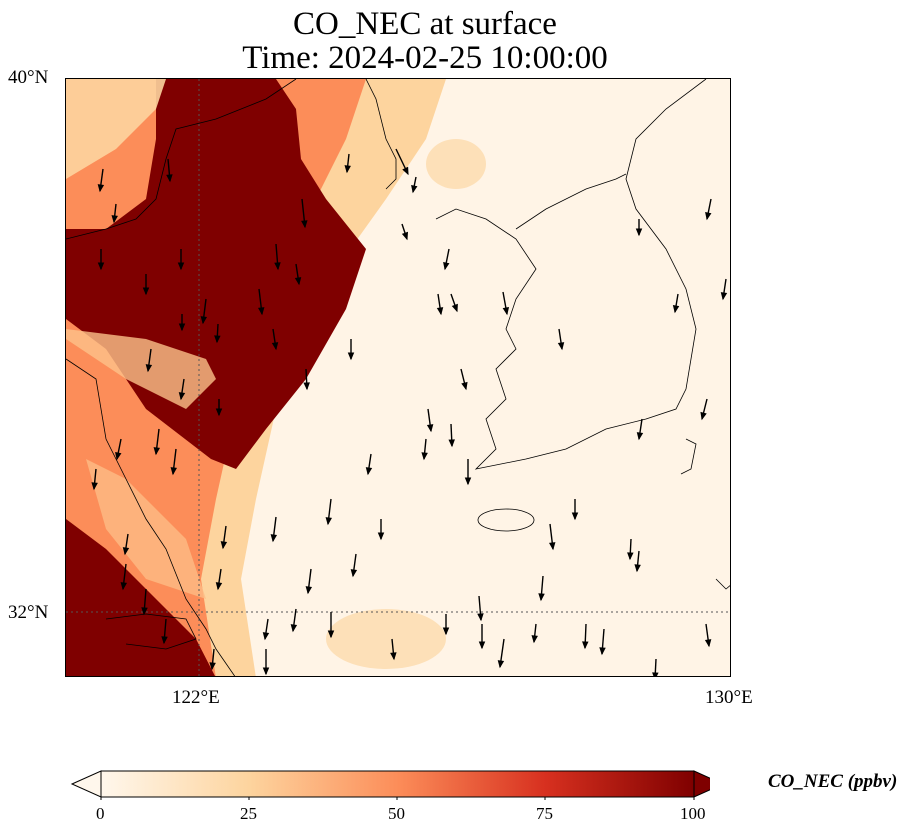  I want to click on lon-label-130E: 130°E, so click(729, 697).